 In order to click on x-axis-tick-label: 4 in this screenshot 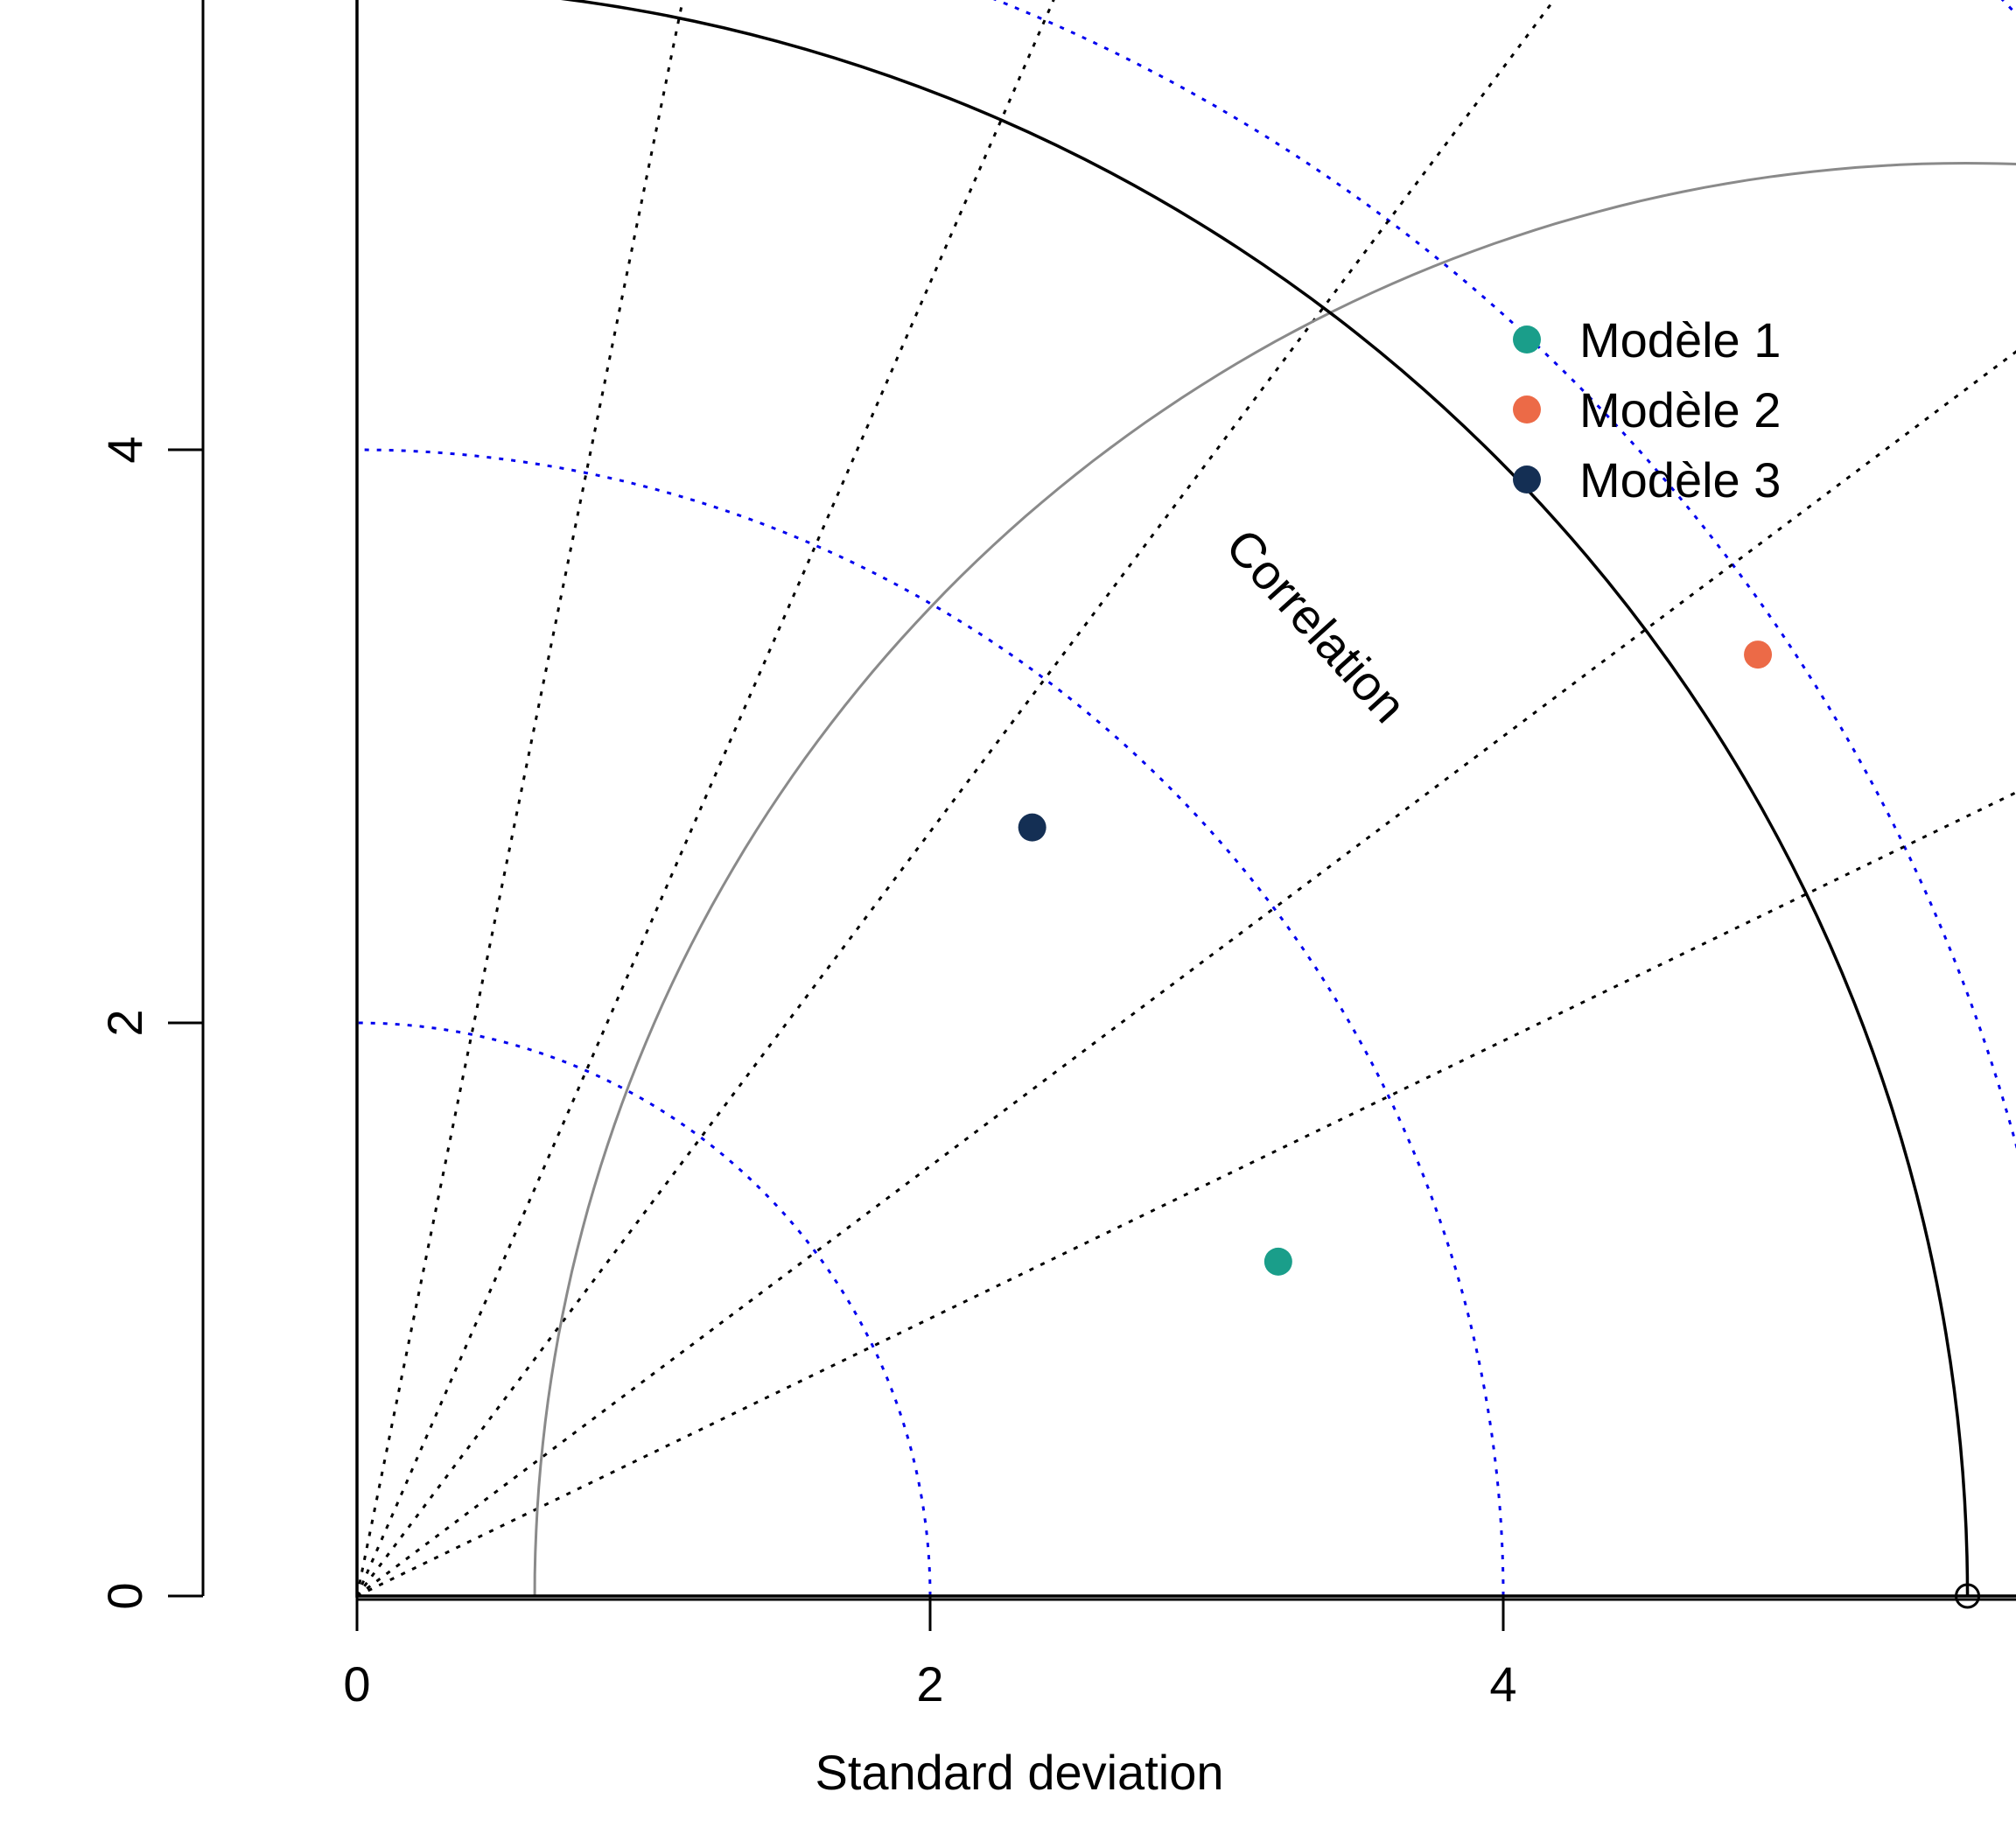, I will do `click(1502, 1684)`.